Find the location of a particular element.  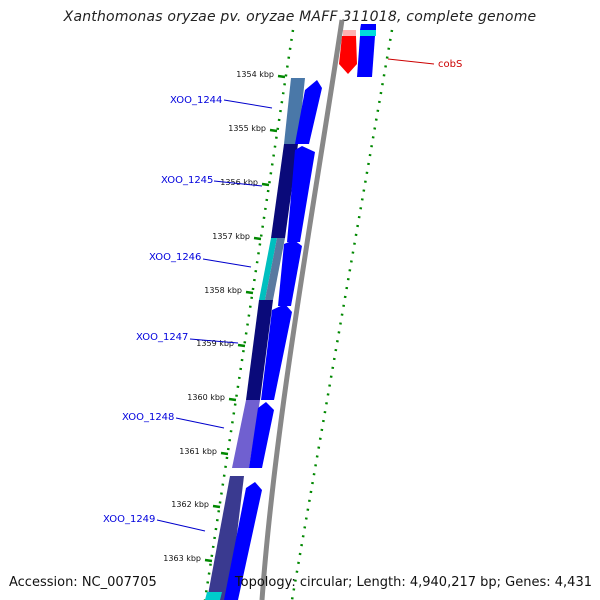

accession-text: Accession: NC_007705 is located at coordinates (83, 582).